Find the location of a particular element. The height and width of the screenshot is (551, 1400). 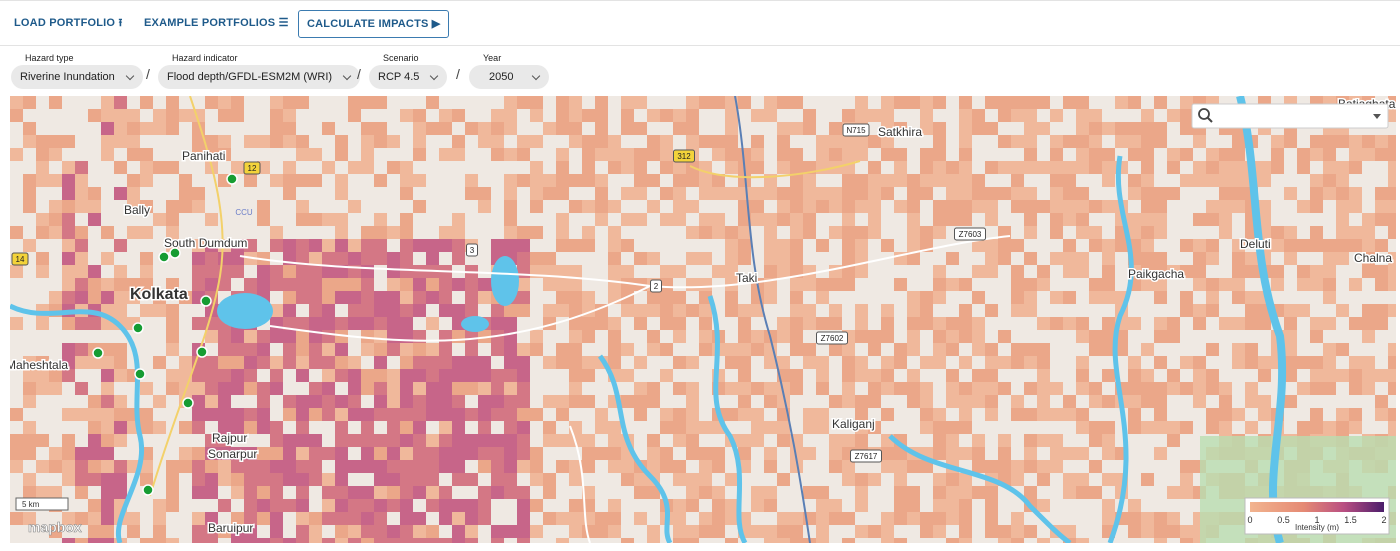

road-label: 14 is located at coordinates (20, 259).